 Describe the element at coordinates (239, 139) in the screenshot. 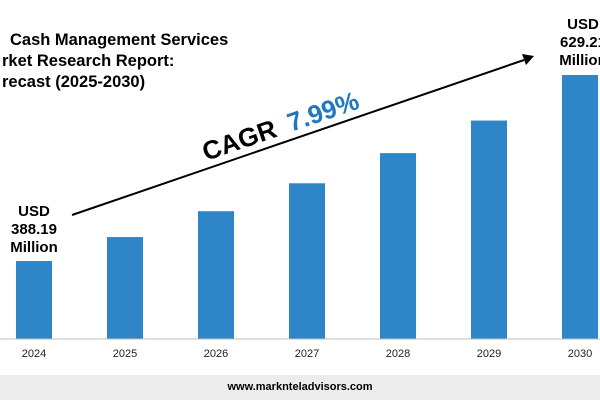

I see `cagr-label: CAGR` at that location.